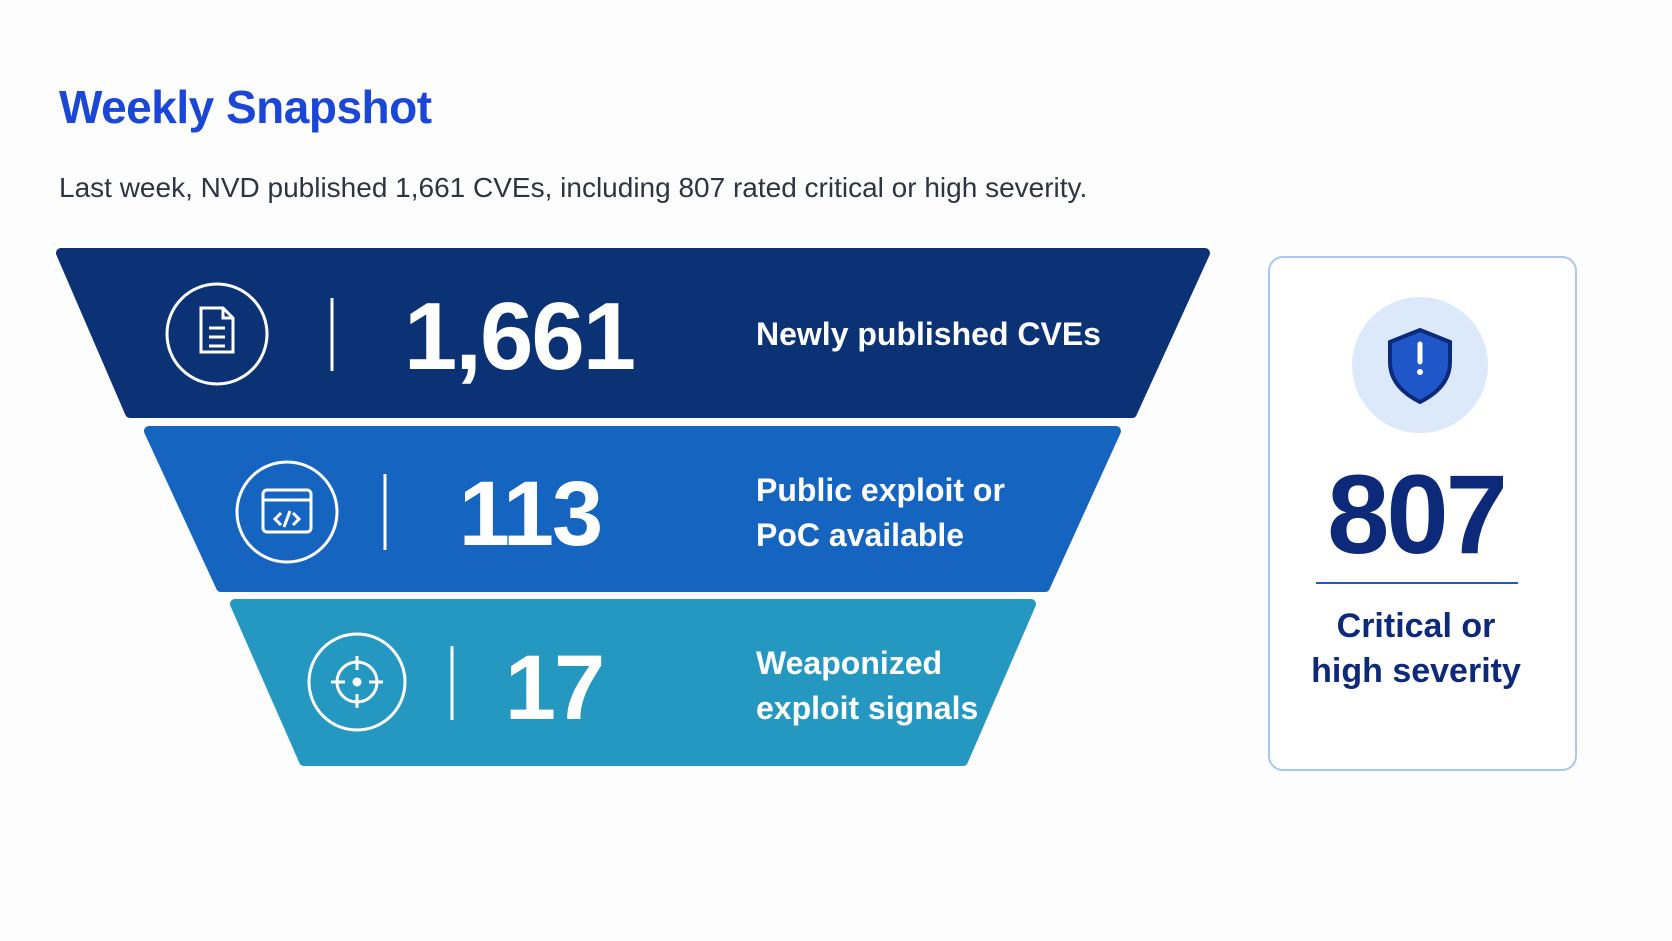 Image resolution: width=1672 pixels, height=941 pixels. What do you see at coordinates (530, 514) in the screenshot?
I see `tier-value: 113` at bounding box center [530, 514].